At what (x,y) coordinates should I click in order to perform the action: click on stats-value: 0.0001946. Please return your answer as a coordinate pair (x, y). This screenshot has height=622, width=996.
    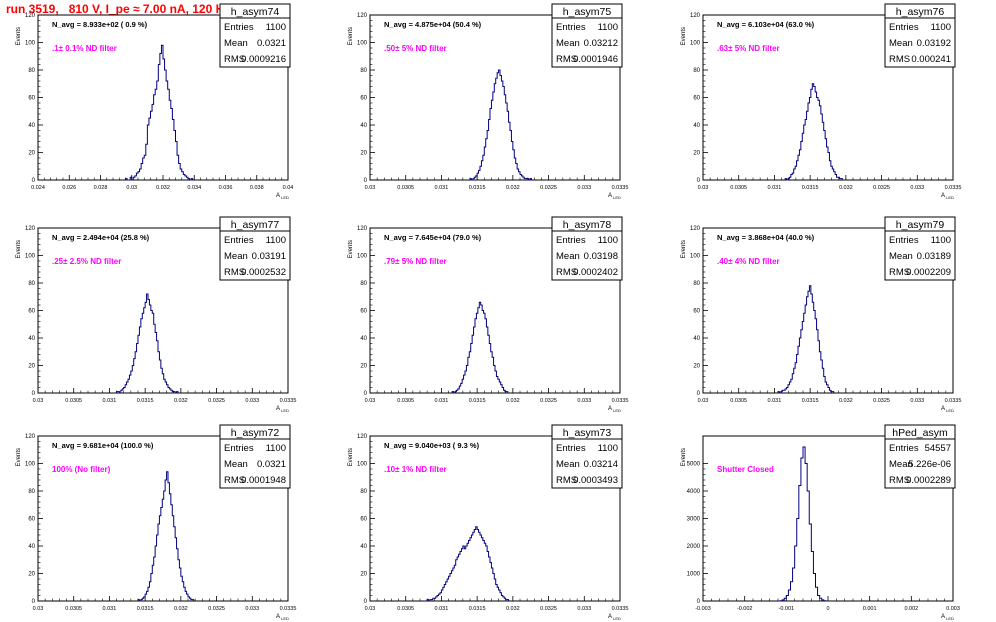
    Looking at the image, I should click on (595, 59).